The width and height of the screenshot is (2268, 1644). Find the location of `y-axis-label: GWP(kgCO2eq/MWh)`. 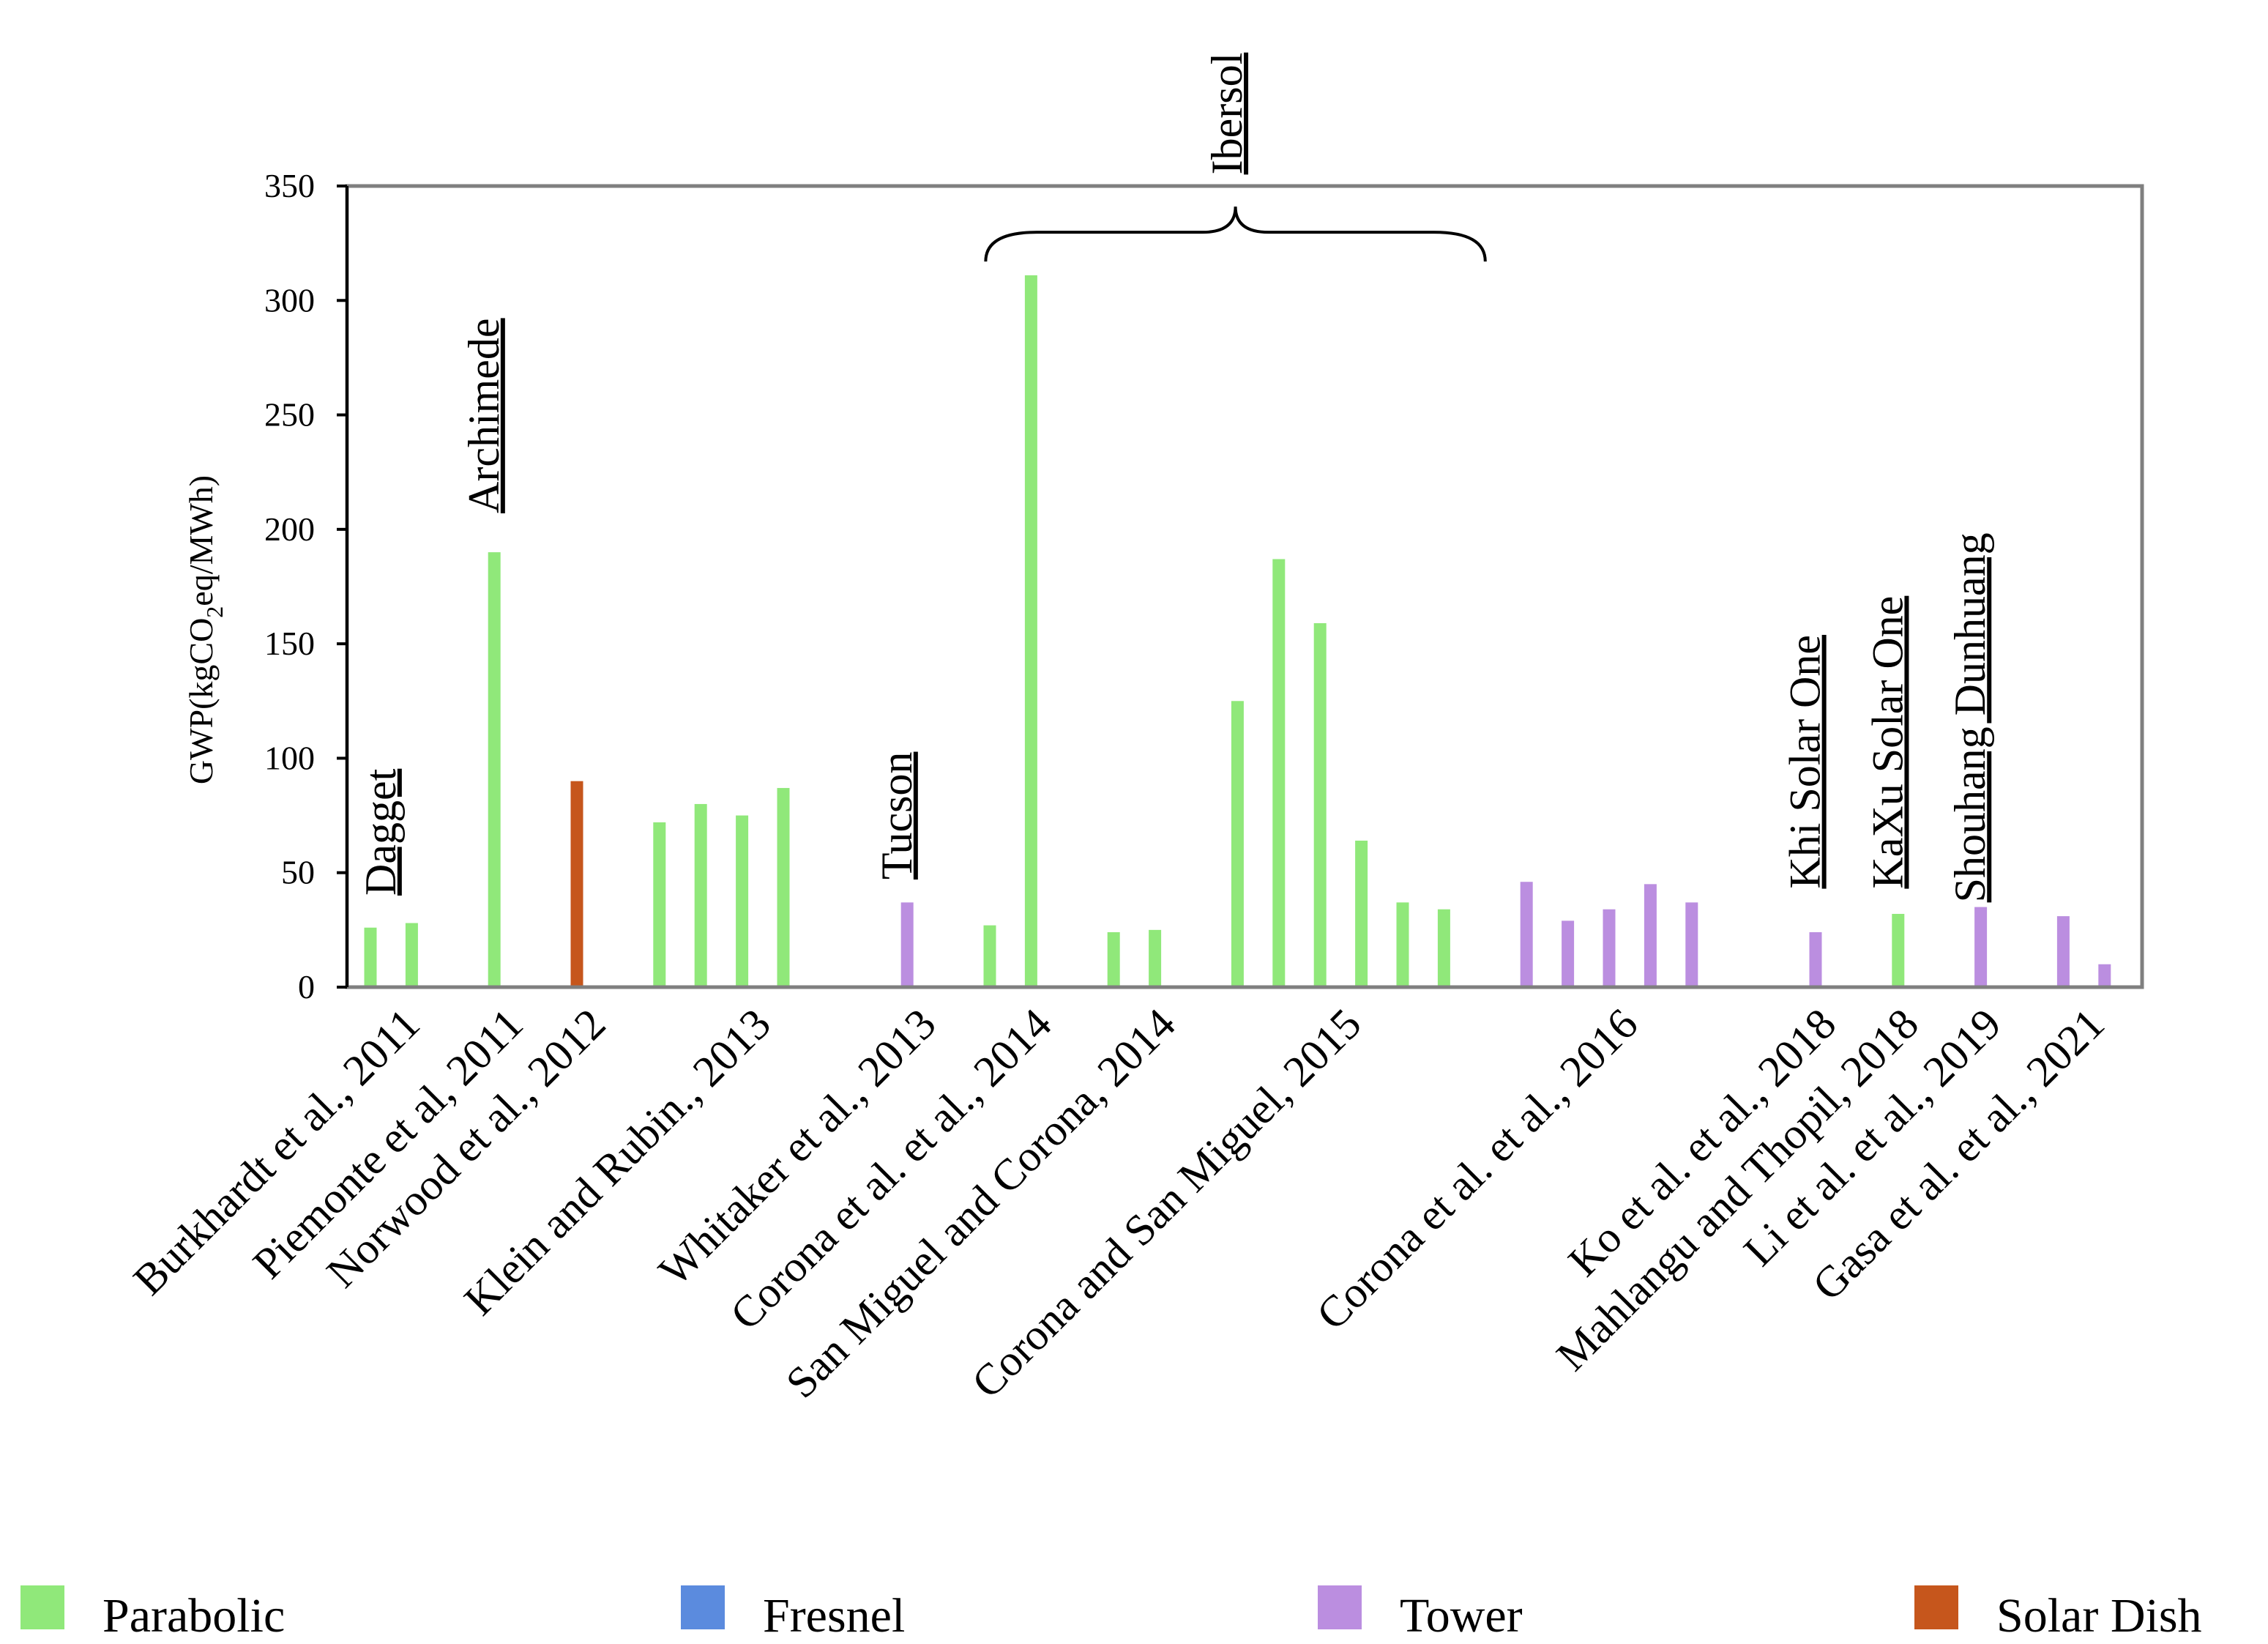

y-axis-label: GWP(kgCO2eq/MWh) is located at coordinates (205, 630).